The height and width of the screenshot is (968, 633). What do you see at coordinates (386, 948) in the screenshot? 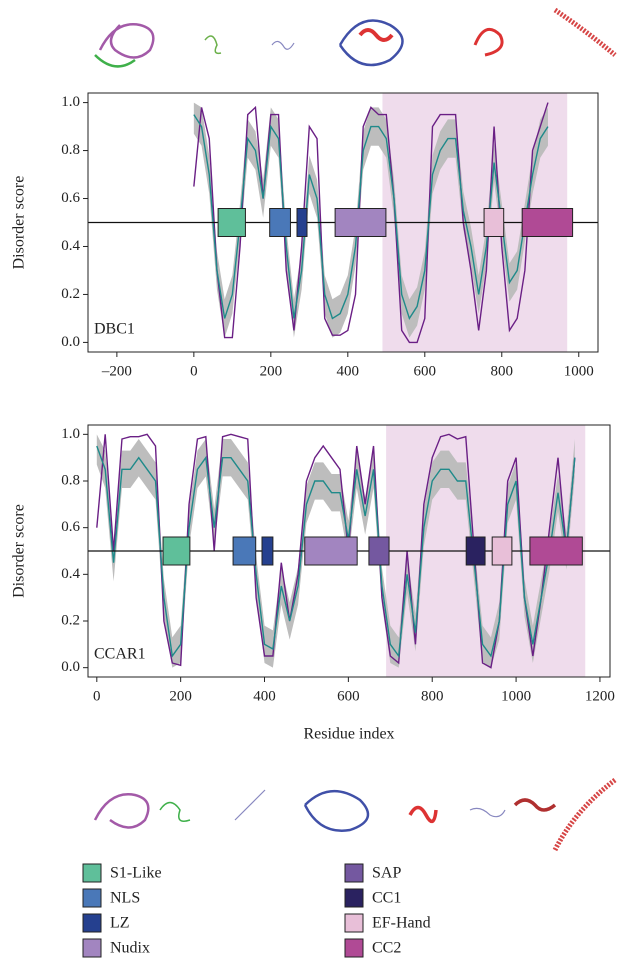
I see `legend-label: CC2` at bounding box center [386, 948].